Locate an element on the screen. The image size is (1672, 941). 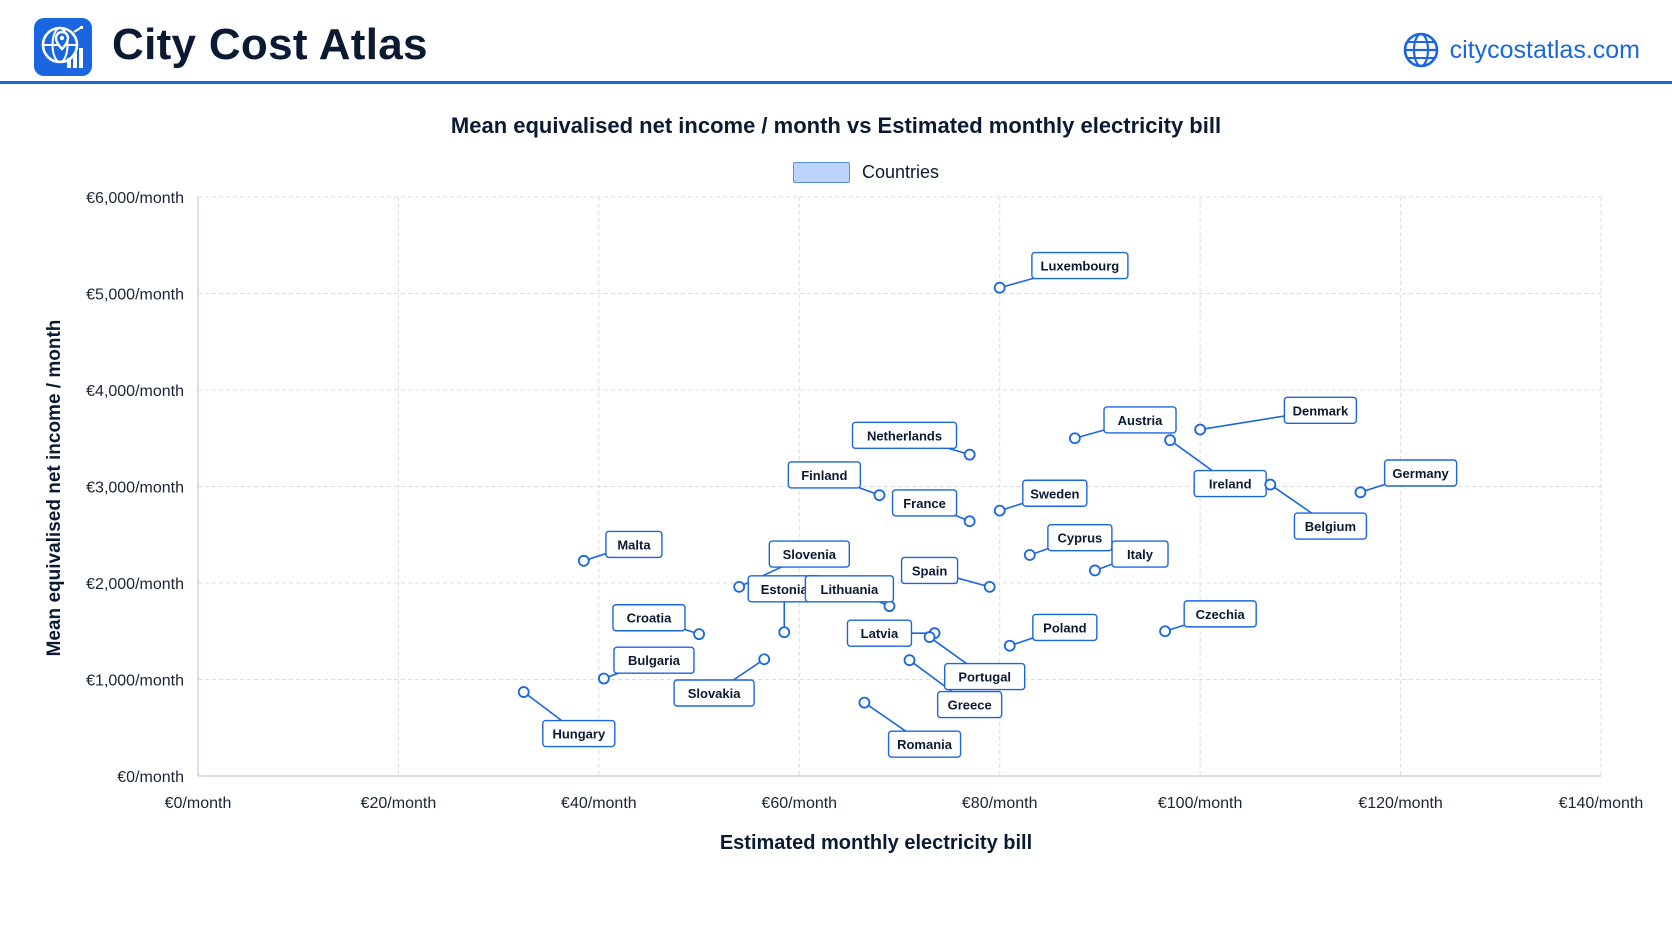
y-tick-label: €3,000/month is located at coordinates (135, 488).